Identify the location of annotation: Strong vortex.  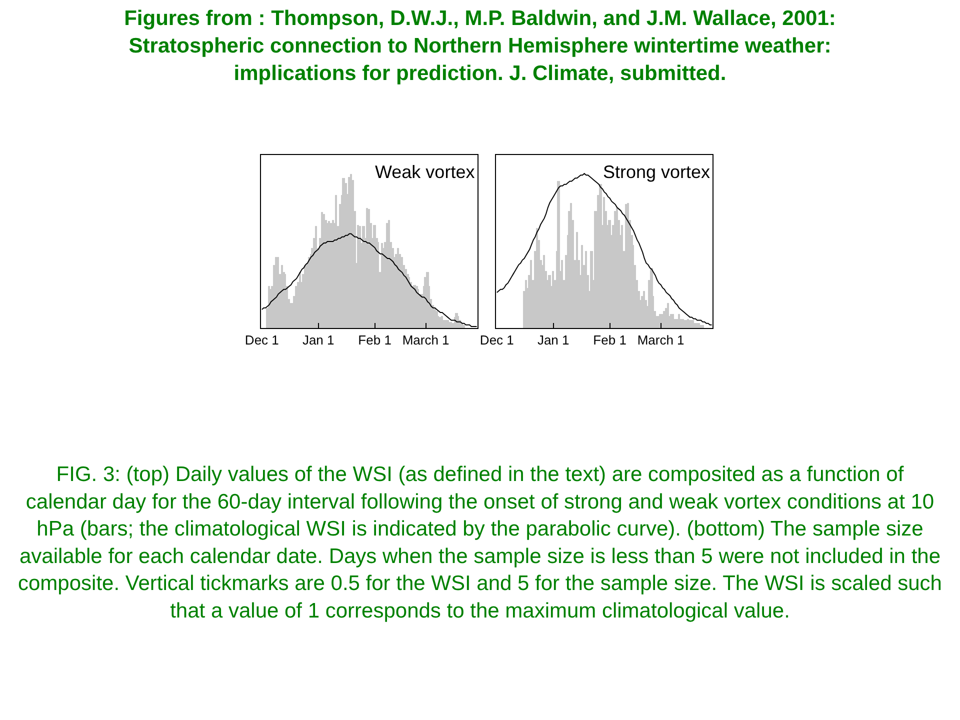
(656, 172).